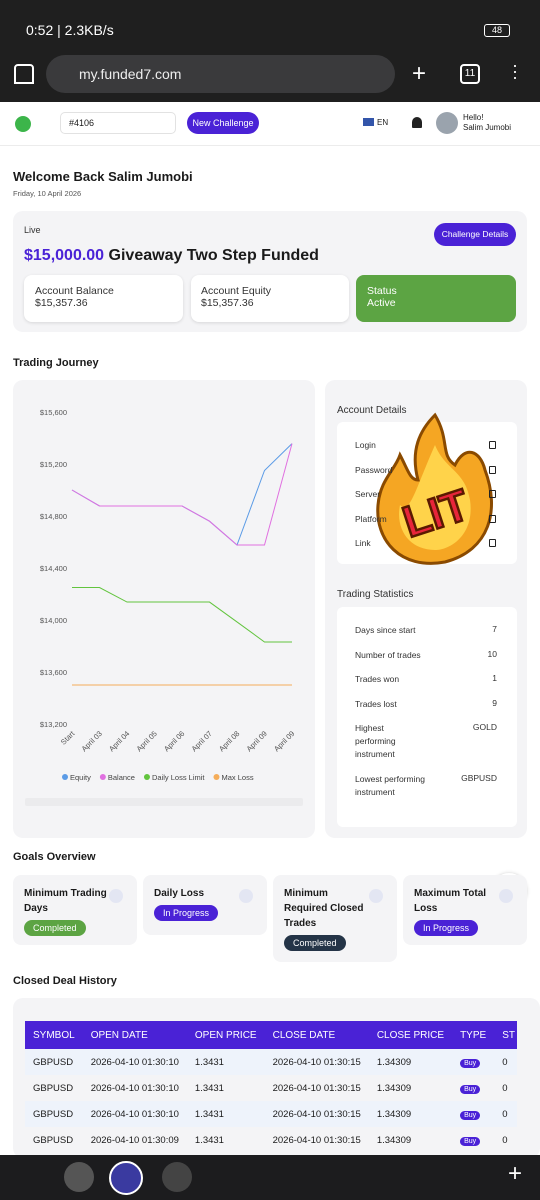 The width and height of the screenshot is (540, 1200). Describe the element at coordinates (494, 702) in the screenshot. I see `stat-value: 9` at that location.